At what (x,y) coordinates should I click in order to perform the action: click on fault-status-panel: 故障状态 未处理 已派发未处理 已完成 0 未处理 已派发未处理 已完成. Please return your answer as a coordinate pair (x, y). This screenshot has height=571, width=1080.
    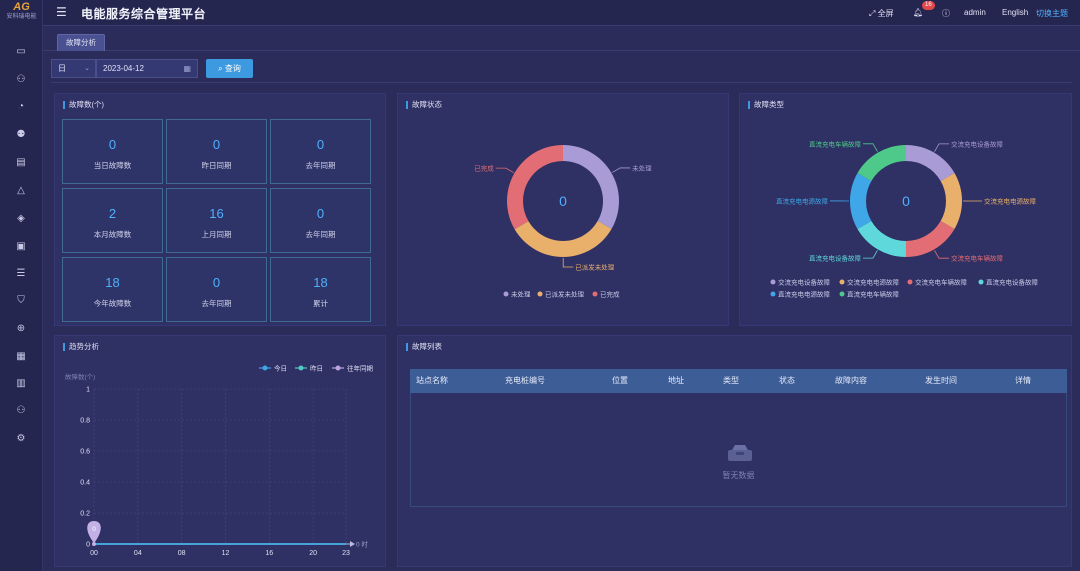
    Looking at the image, I should click on (563, 209).